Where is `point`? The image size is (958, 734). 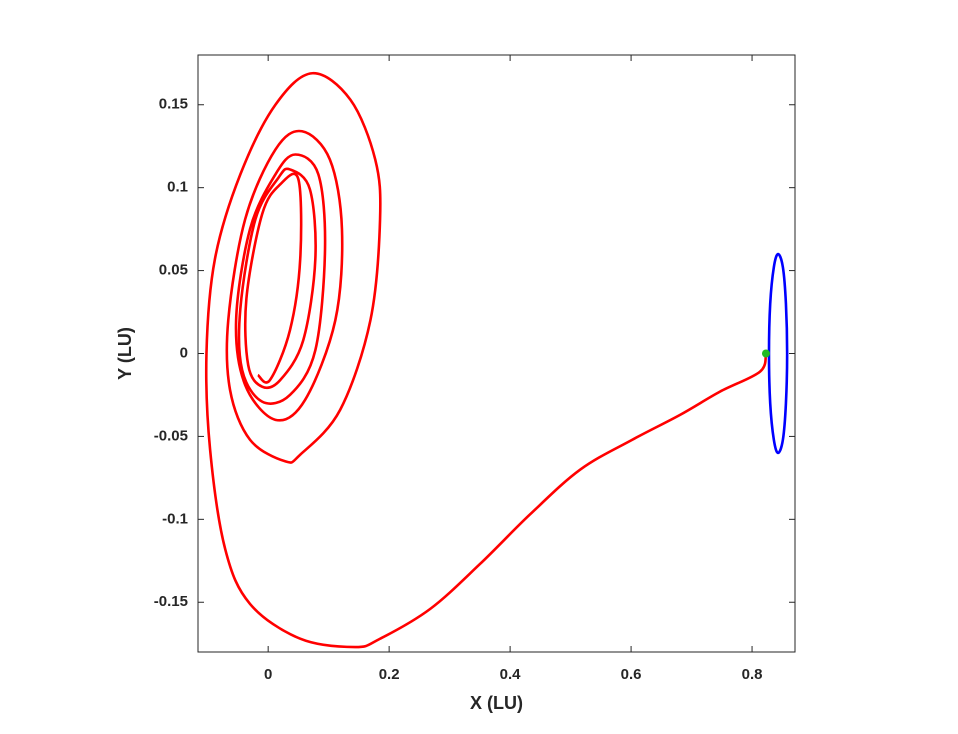 point is located at coordinates (765, 353).